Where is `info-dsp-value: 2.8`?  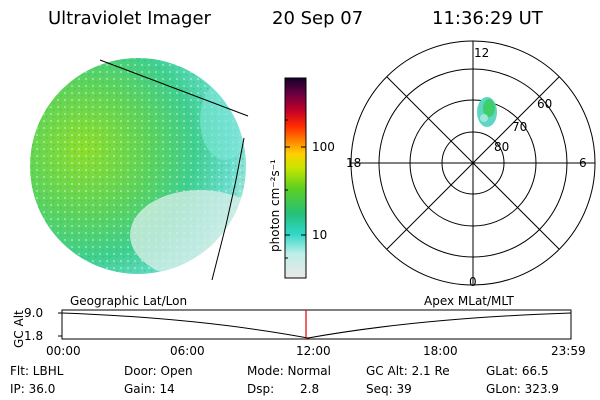 info-dsp-value: 2.8 is located at coordinates (310, 389).